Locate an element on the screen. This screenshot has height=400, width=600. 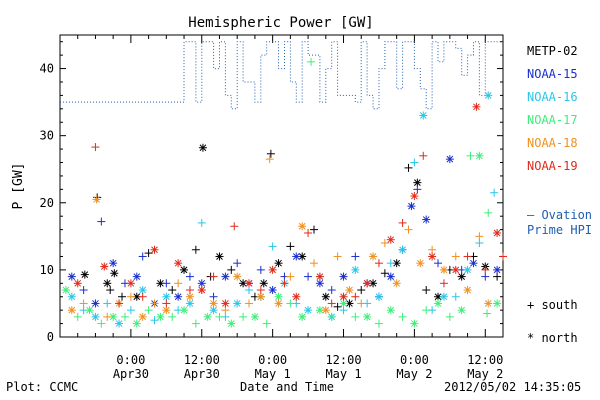
legend-entry: METP-02 is located at coordinates (552, 51).